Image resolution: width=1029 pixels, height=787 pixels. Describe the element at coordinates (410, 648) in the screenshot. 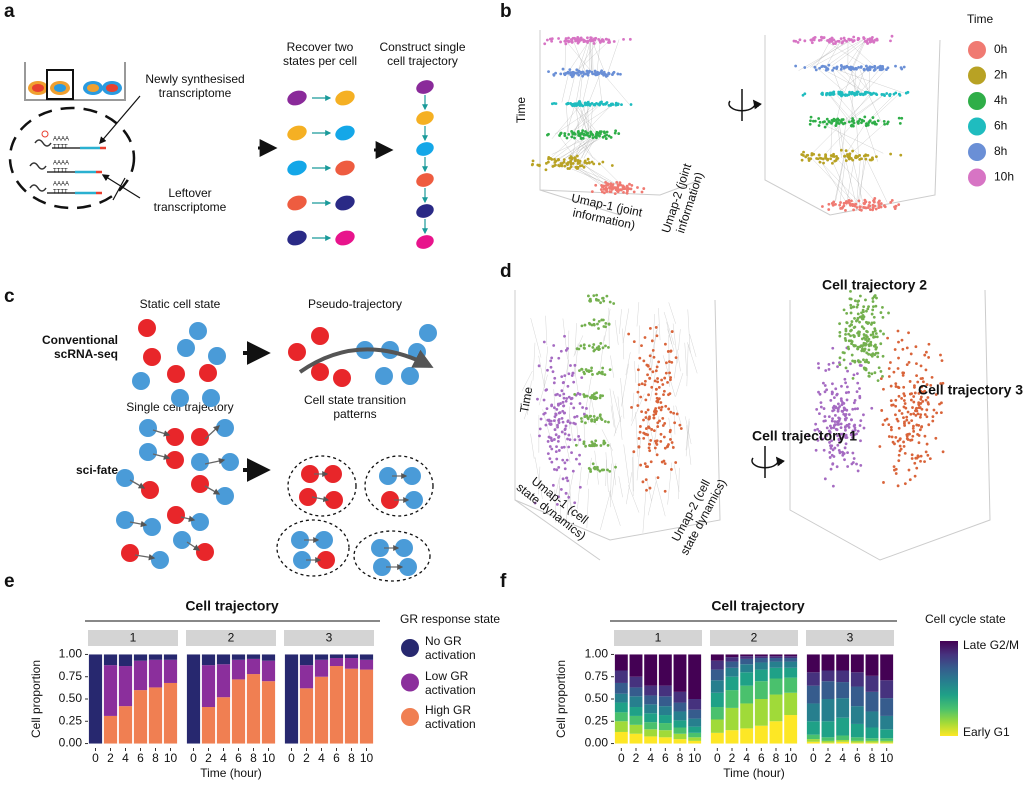

I see `legend-swatch` at that location.